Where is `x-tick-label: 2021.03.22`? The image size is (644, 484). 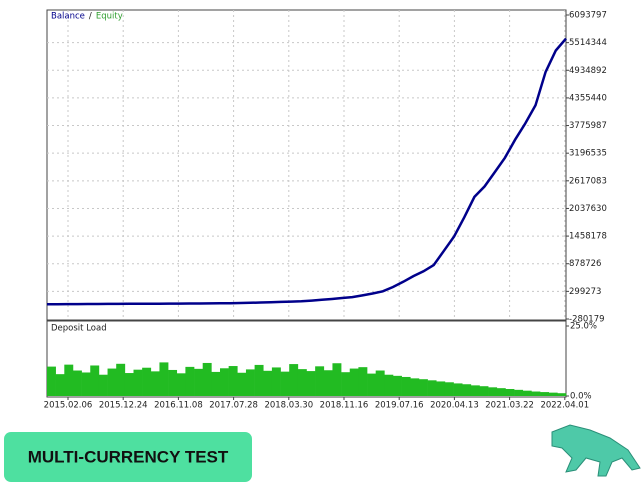
x-tick-label: 2021.03.22 is located at coordinates (509, 406).